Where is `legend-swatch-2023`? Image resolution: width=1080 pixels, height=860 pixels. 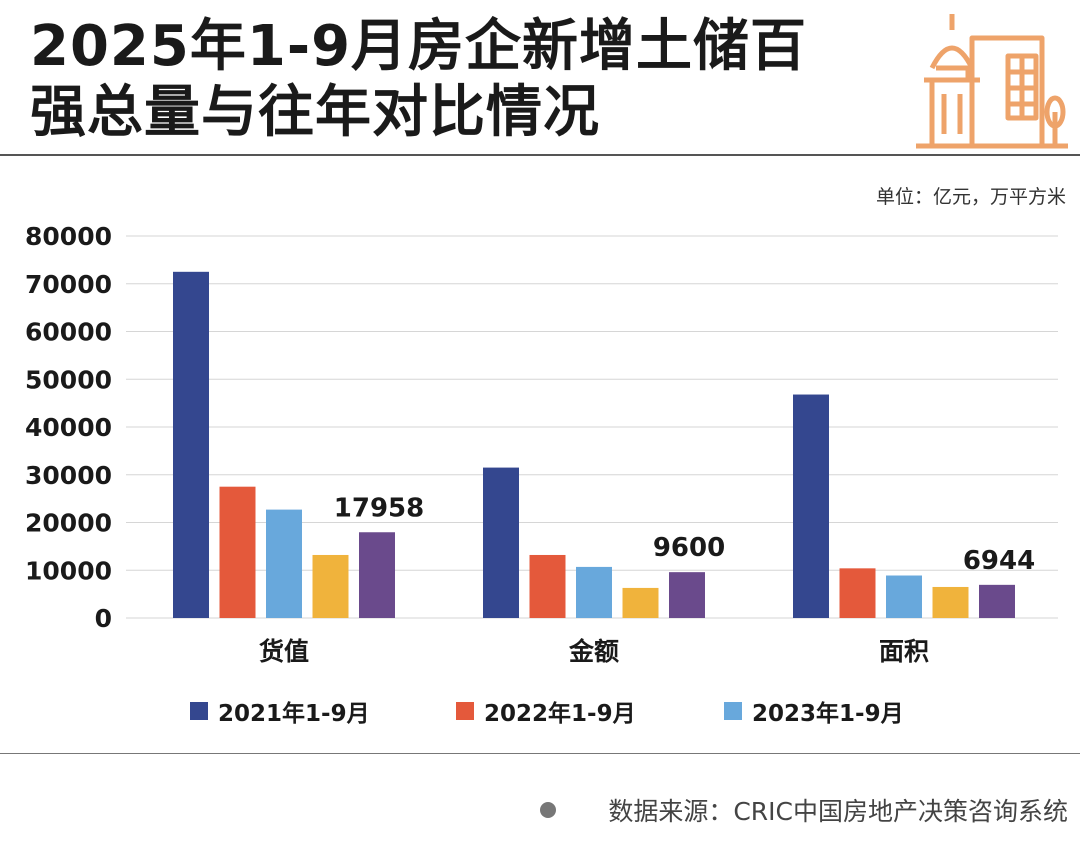
legend-swatch-2023 is located at coordinates (733, 711).